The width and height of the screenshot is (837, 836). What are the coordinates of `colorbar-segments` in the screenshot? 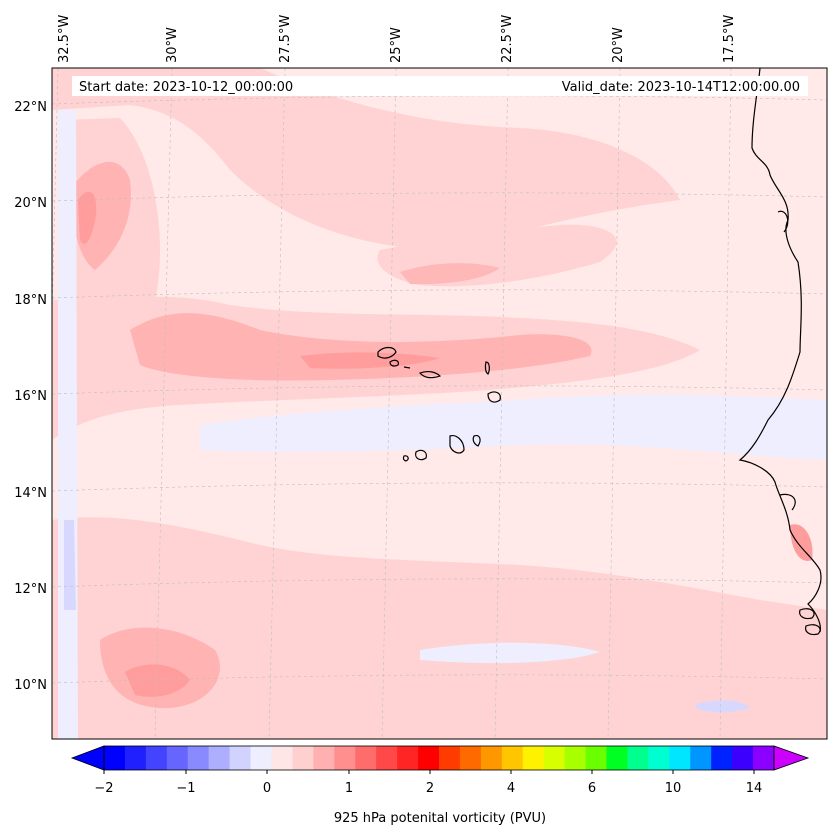 It's located at (439, 758).